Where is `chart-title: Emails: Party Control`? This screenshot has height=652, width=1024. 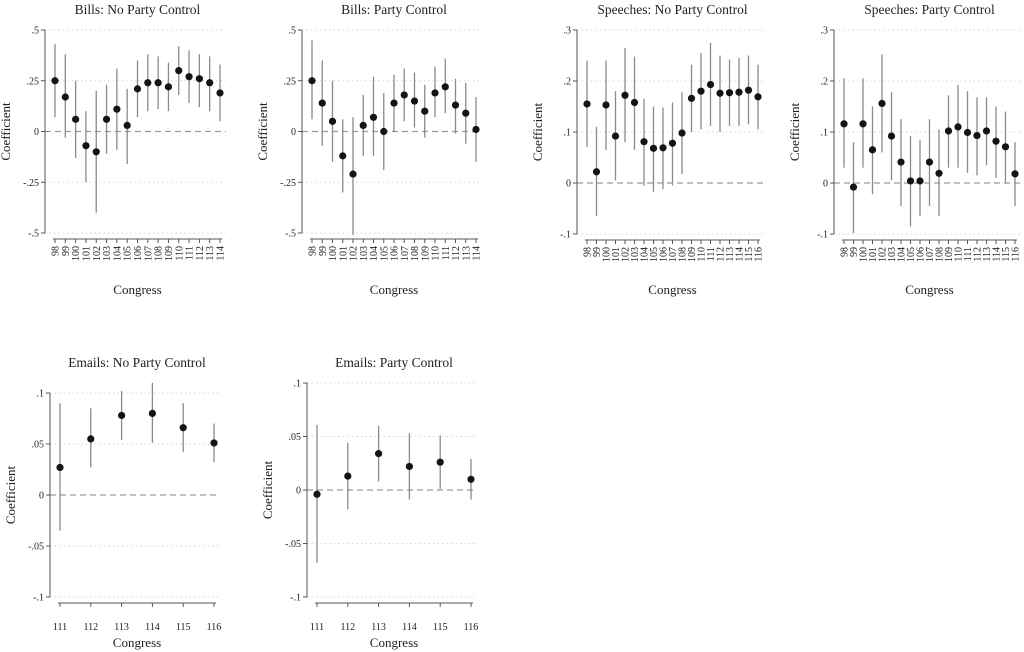 chart-title: Emails: Party Control is located at coordinates (394, 362).